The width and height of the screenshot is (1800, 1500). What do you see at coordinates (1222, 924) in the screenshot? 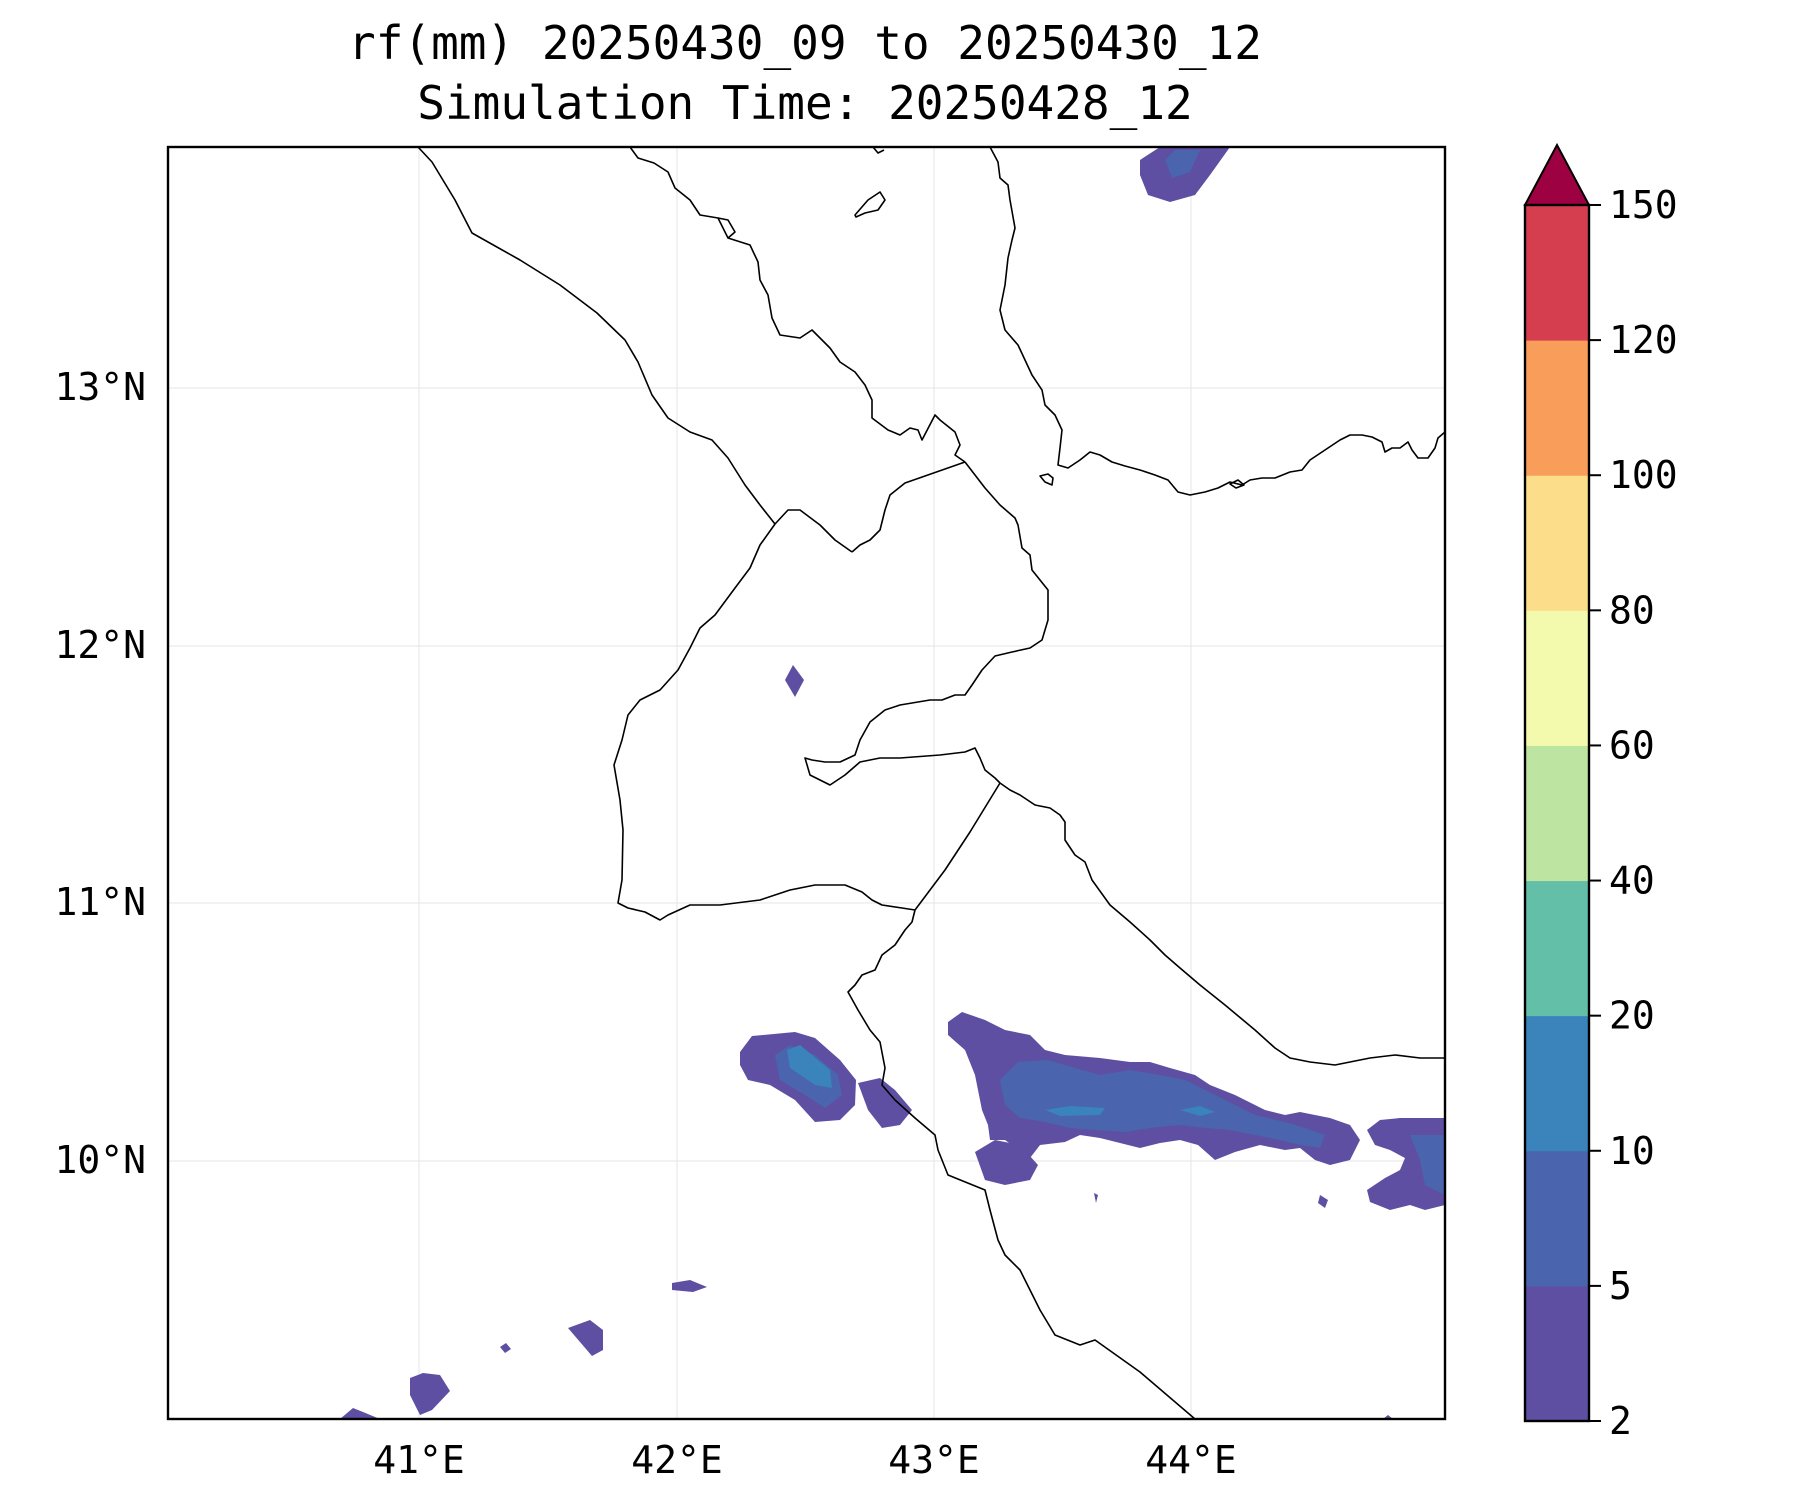
I see `coast-somaliland` at bounding box center [1222, 924].